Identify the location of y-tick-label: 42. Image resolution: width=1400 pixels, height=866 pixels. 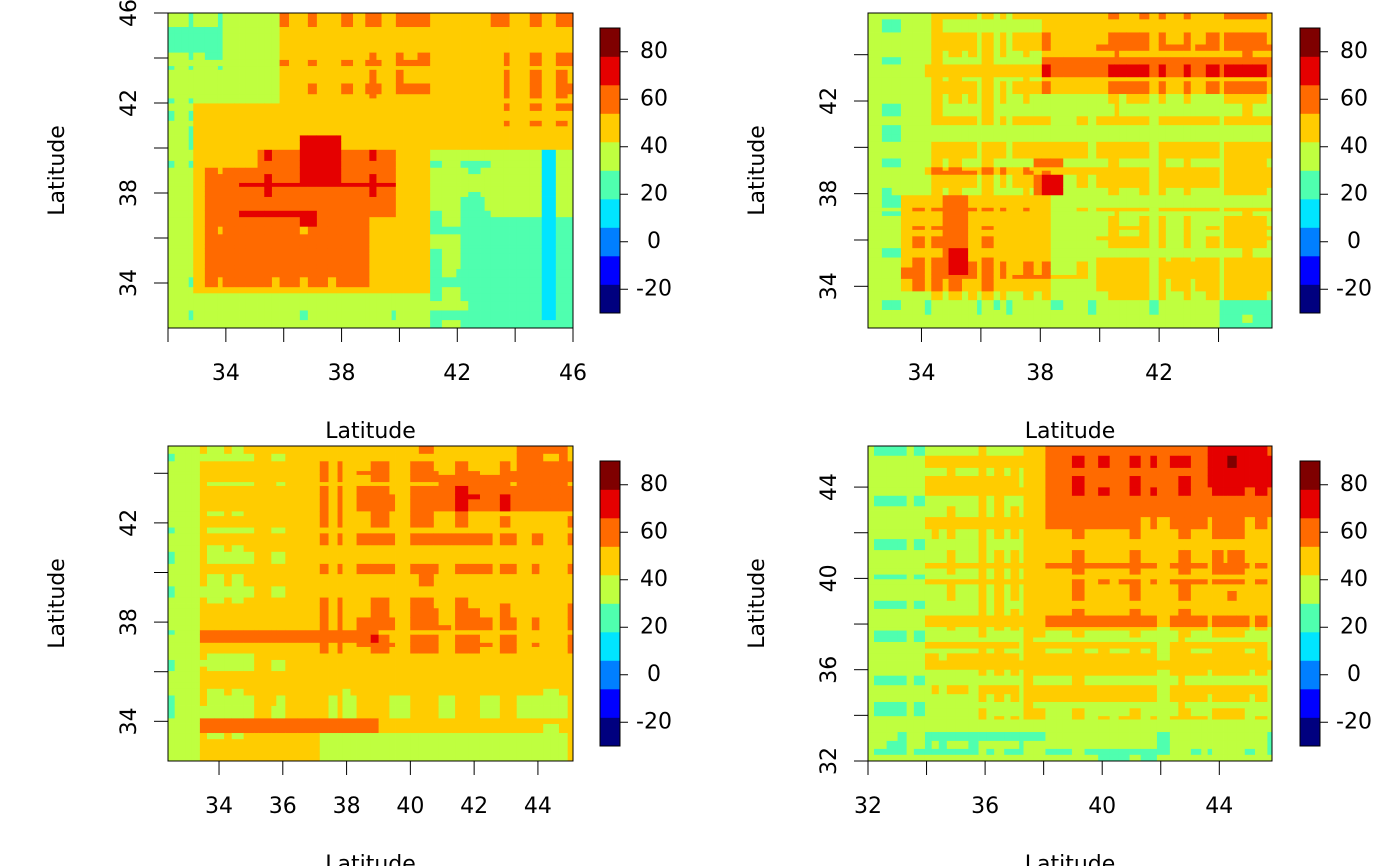
(129, 103).